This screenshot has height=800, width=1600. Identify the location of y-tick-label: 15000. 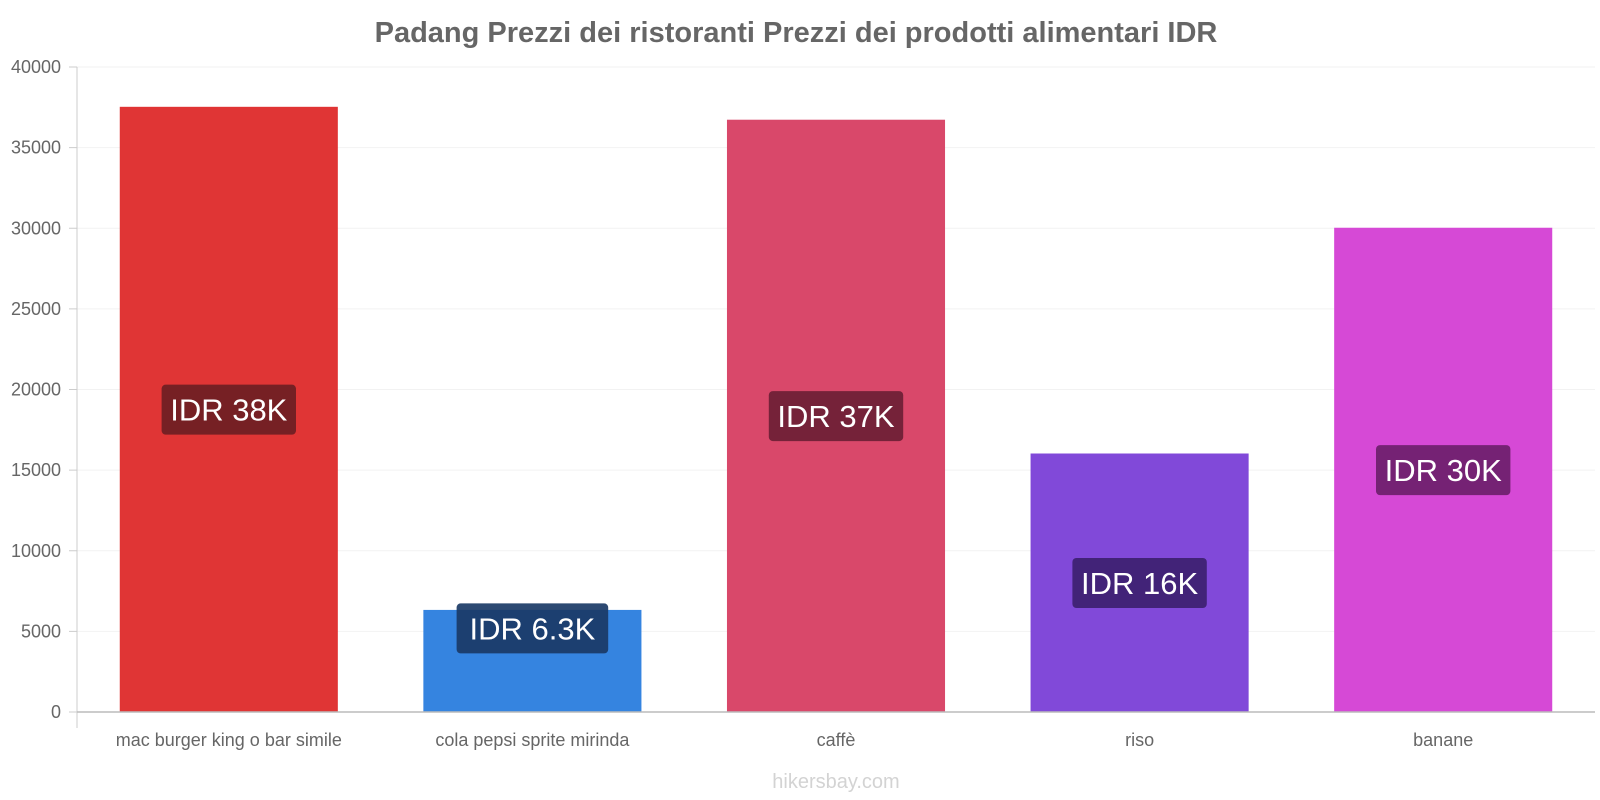
(36, 470).